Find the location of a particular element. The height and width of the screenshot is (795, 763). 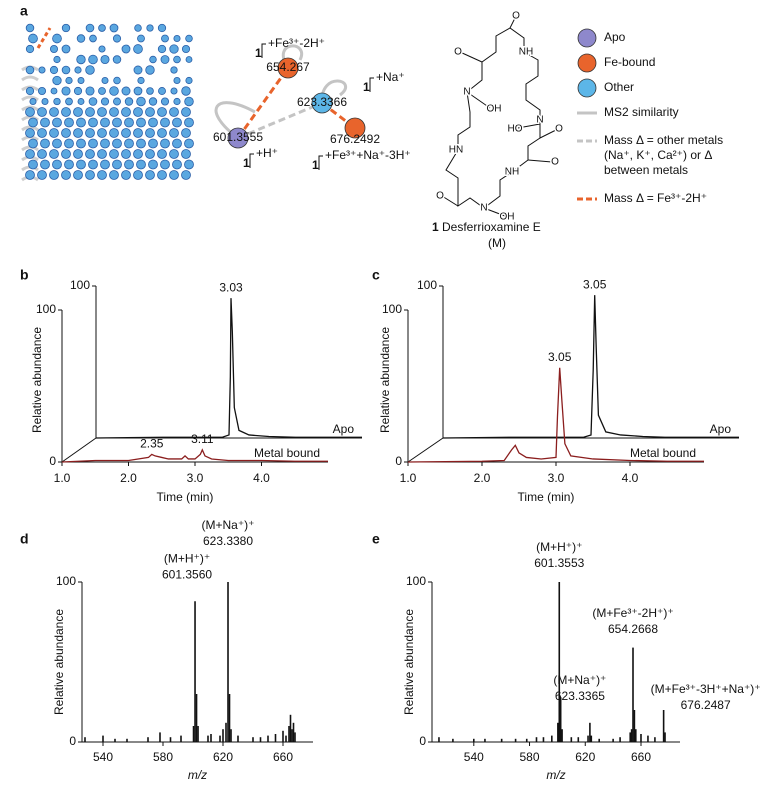

x-tick-label: 1.0 is located at coordinates (408, 478).